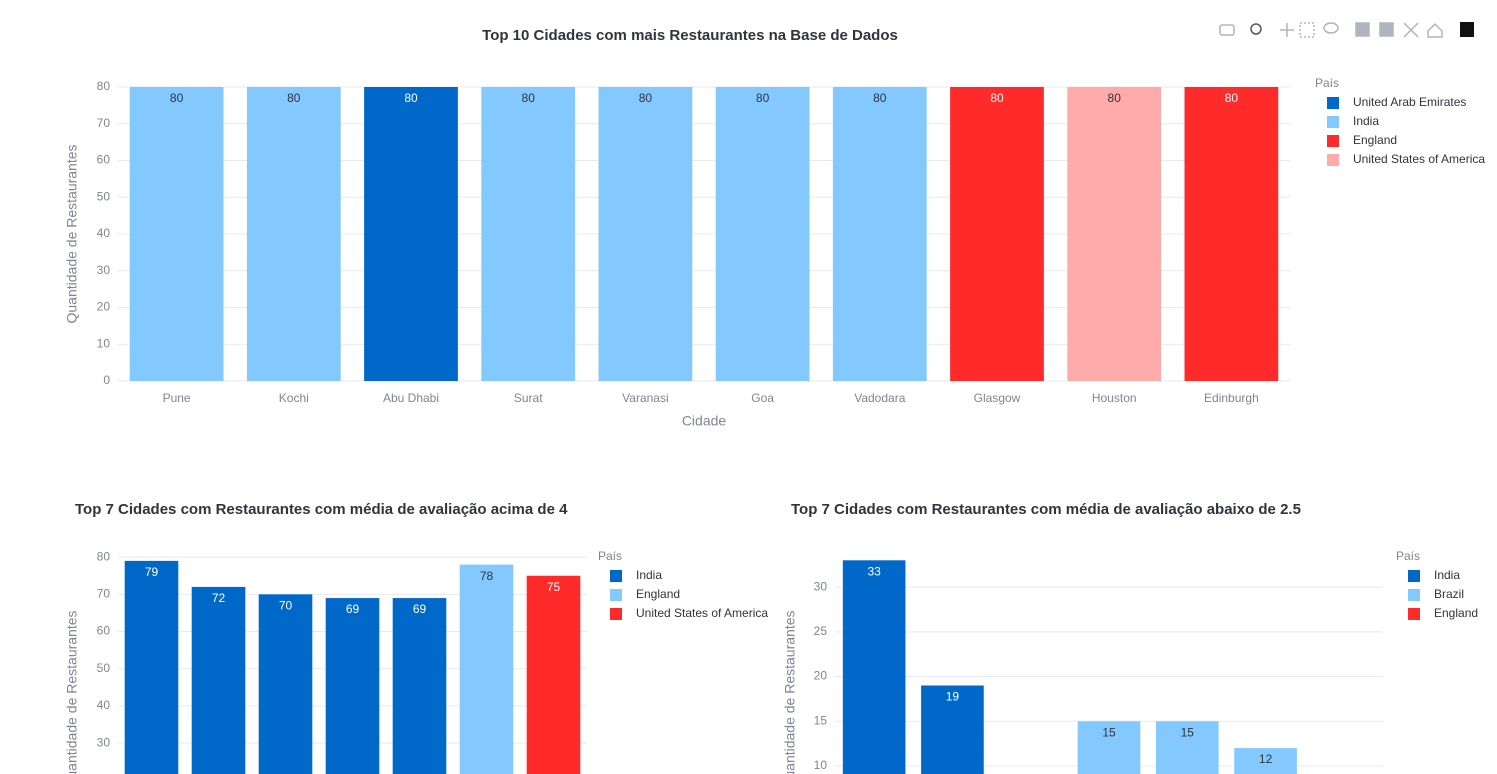 Image resolution: width=1497 pixels, height=774 pixels. I want to click on x-tick-label: Edinburgh, so click(1231, 398).